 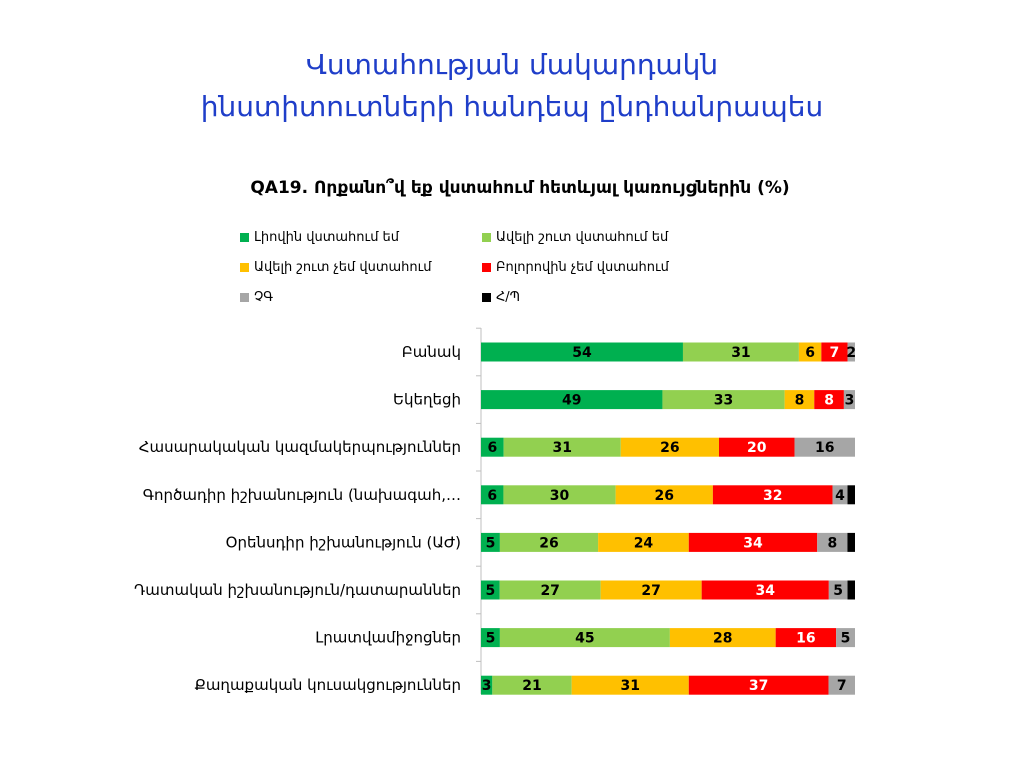 I want to click on data-label-judiciary-s0: 5, so click(x=490, y=591).